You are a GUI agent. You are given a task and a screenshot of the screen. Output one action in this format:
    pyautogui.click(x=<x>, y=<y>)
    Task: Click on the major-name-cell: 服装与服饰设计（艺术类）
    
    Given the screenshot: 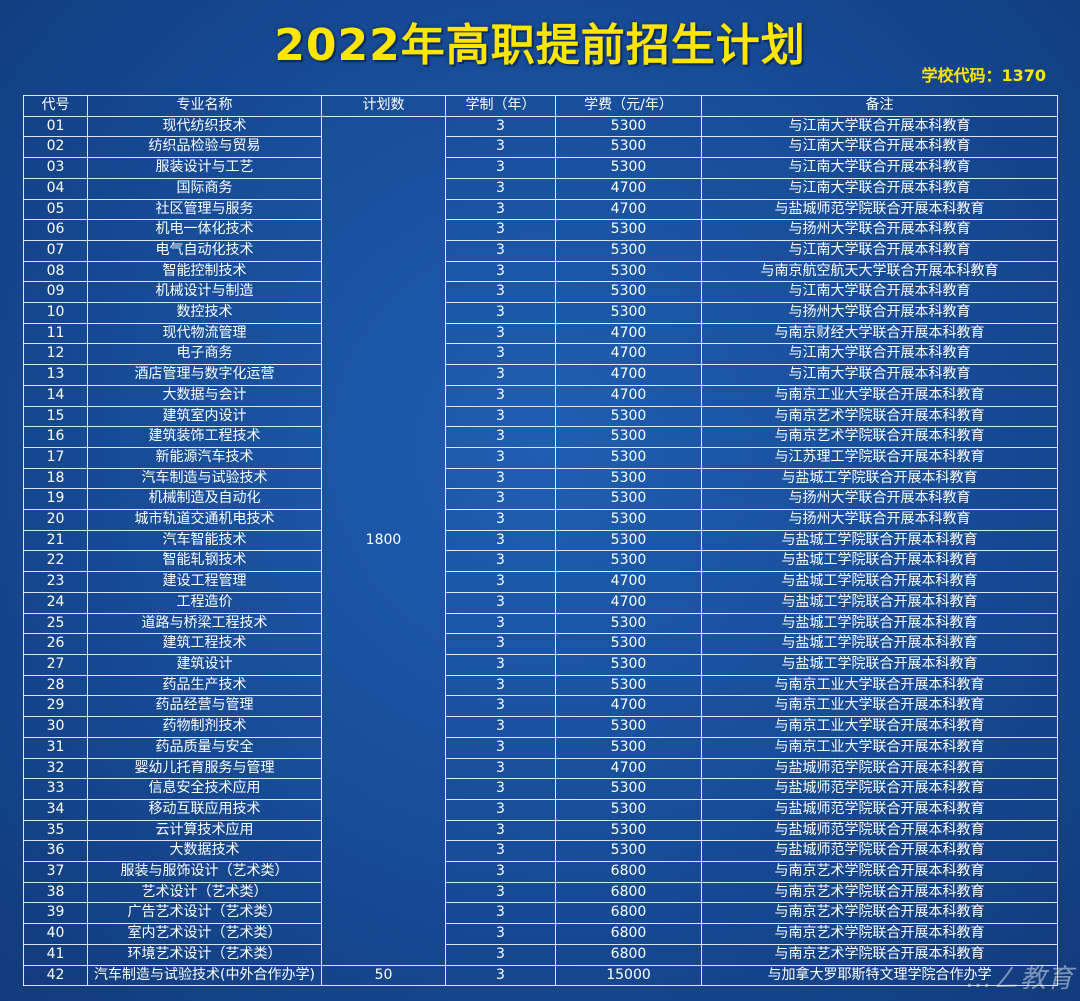 What is the action you would take?
    pyautogui.click(x=204, y=872)
    